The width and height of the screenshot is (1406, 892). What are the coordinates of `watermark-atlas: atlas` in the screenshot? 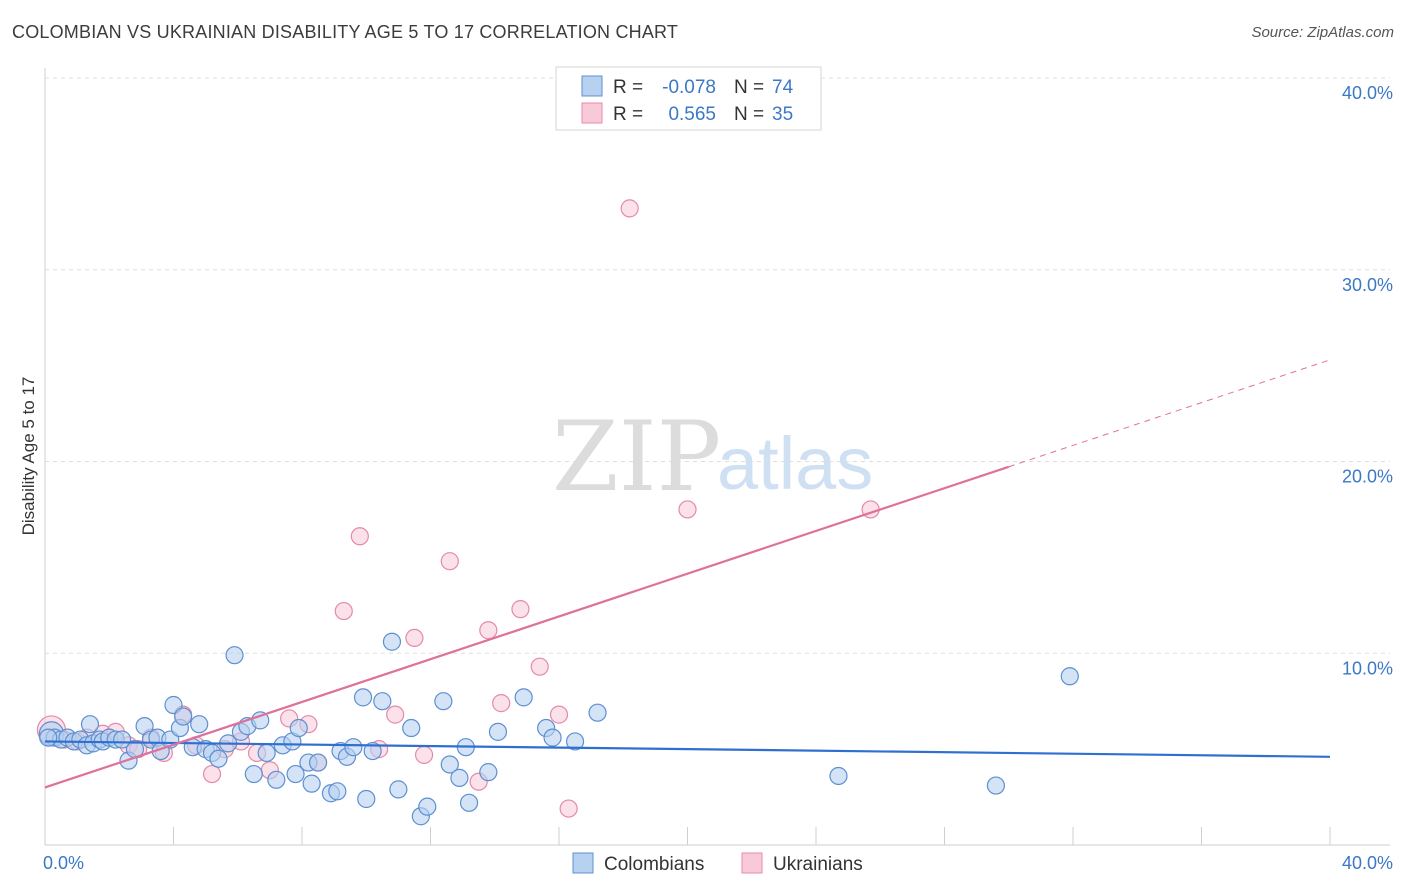 It's located at (795, 463).